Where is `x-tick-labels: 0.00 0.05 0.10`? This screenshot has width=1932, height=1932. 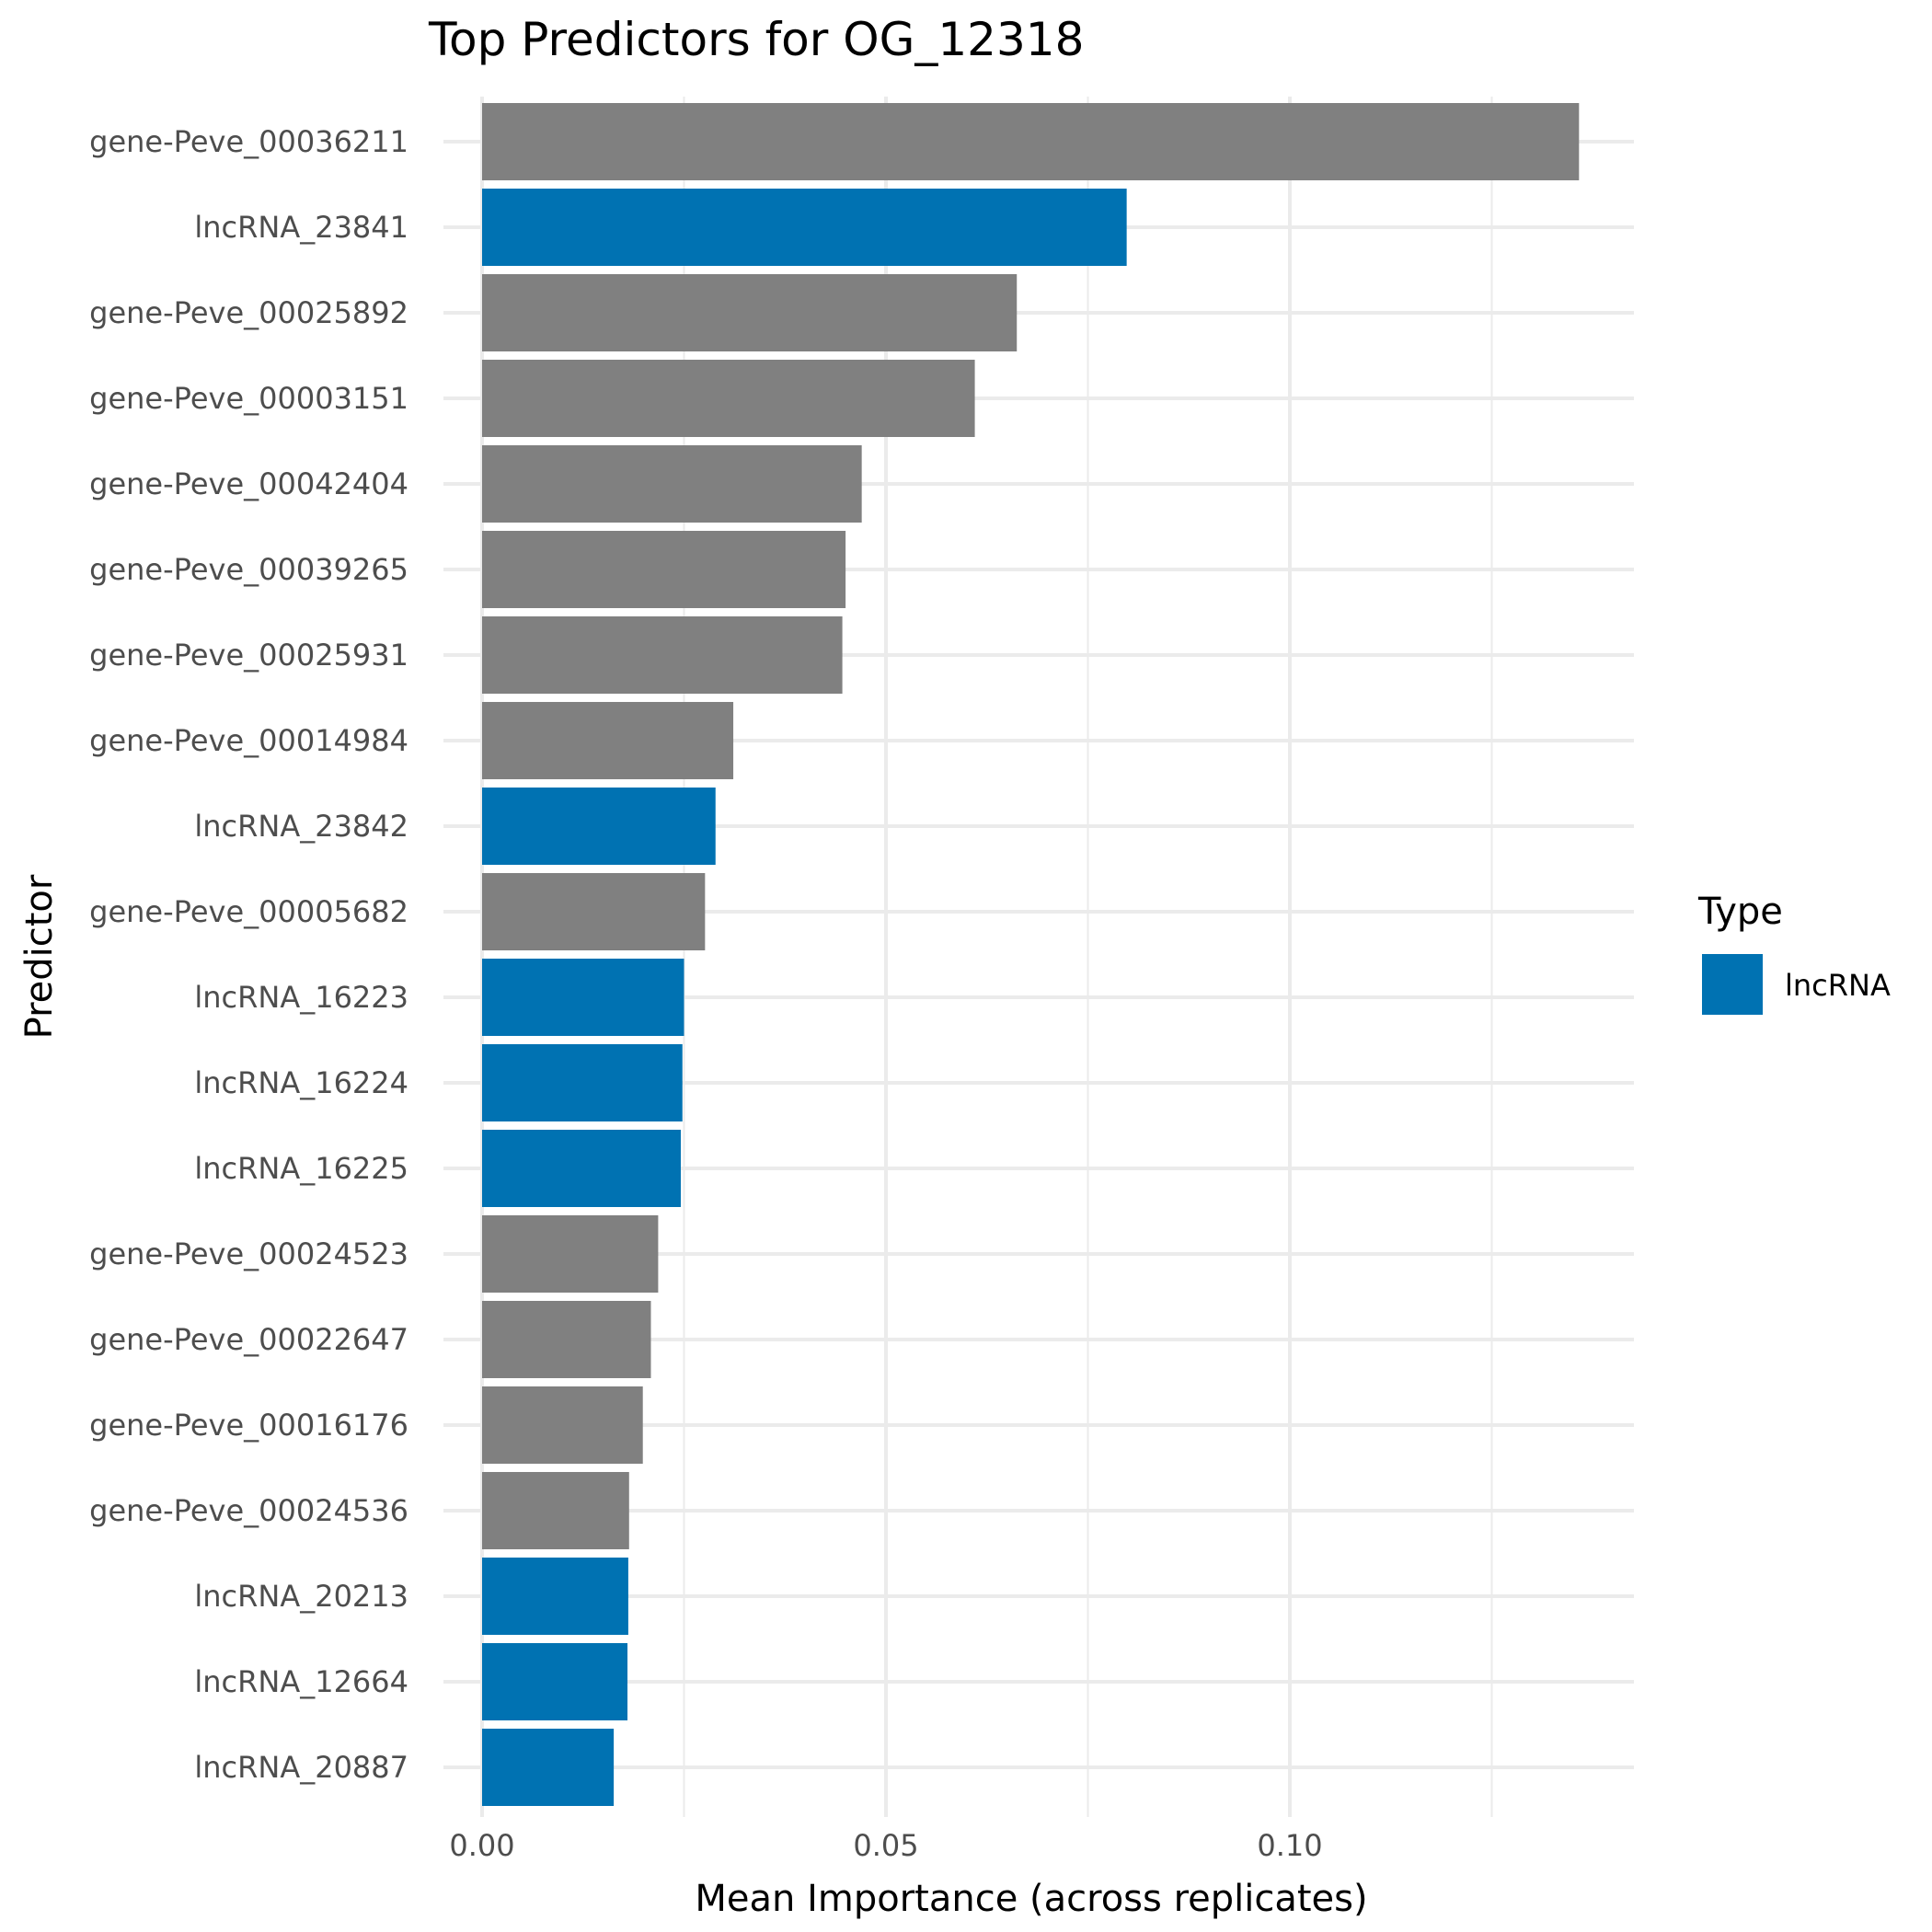
x-tick-labels: 0.00 0.05 0.10 is located at coordinates (885, 1845).